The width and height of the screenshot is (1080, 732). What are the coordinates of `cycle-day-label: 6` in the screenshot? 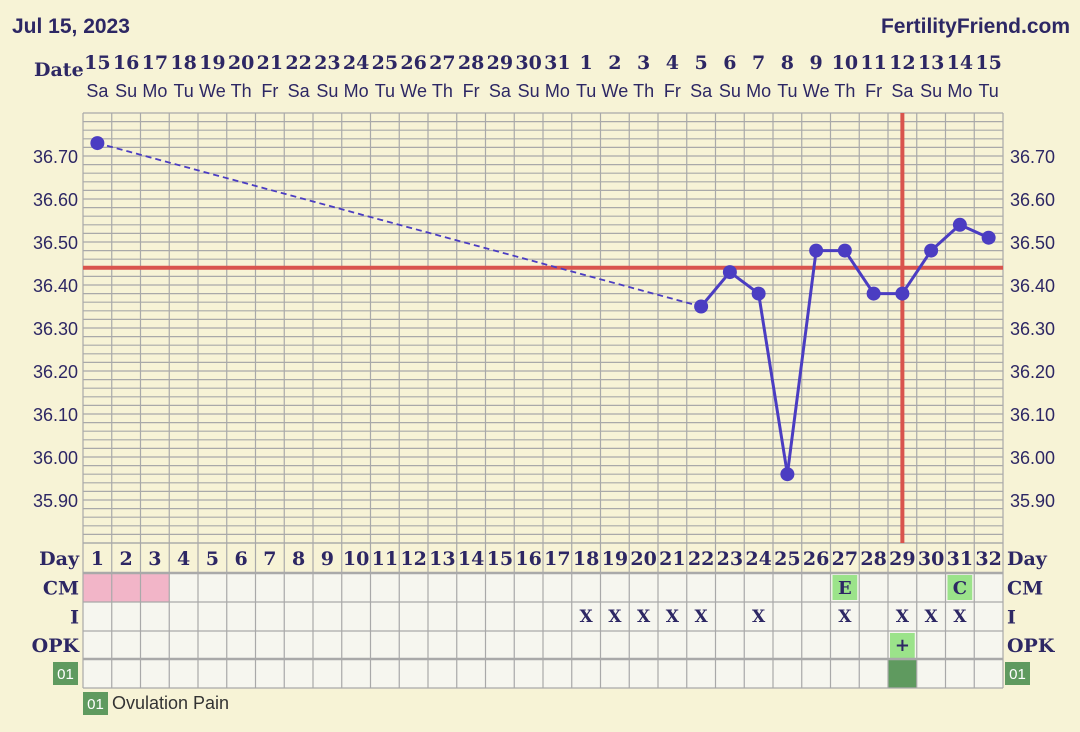 It's located at (241, 559).